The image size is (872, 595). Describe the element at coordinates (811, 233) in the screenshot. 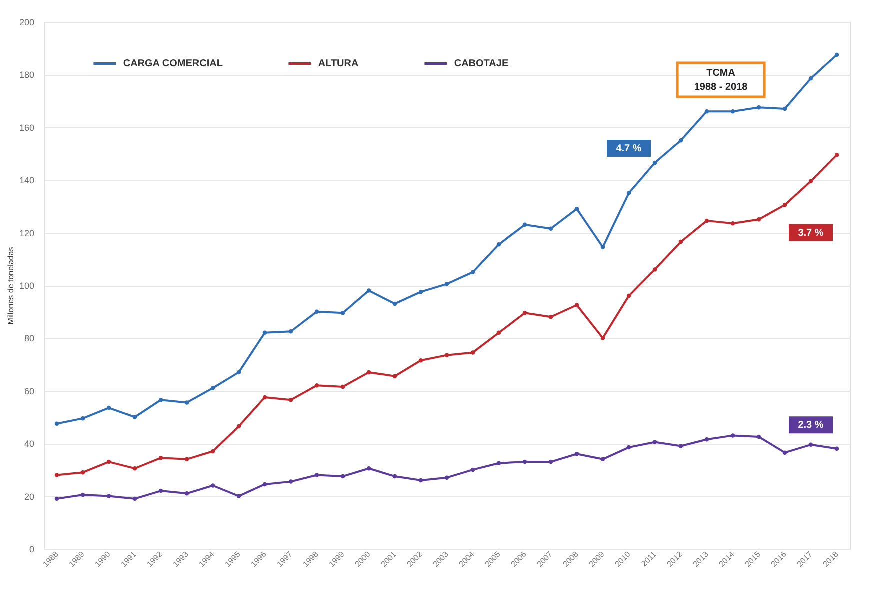

I see `annotation: 3.7 %` at that location.